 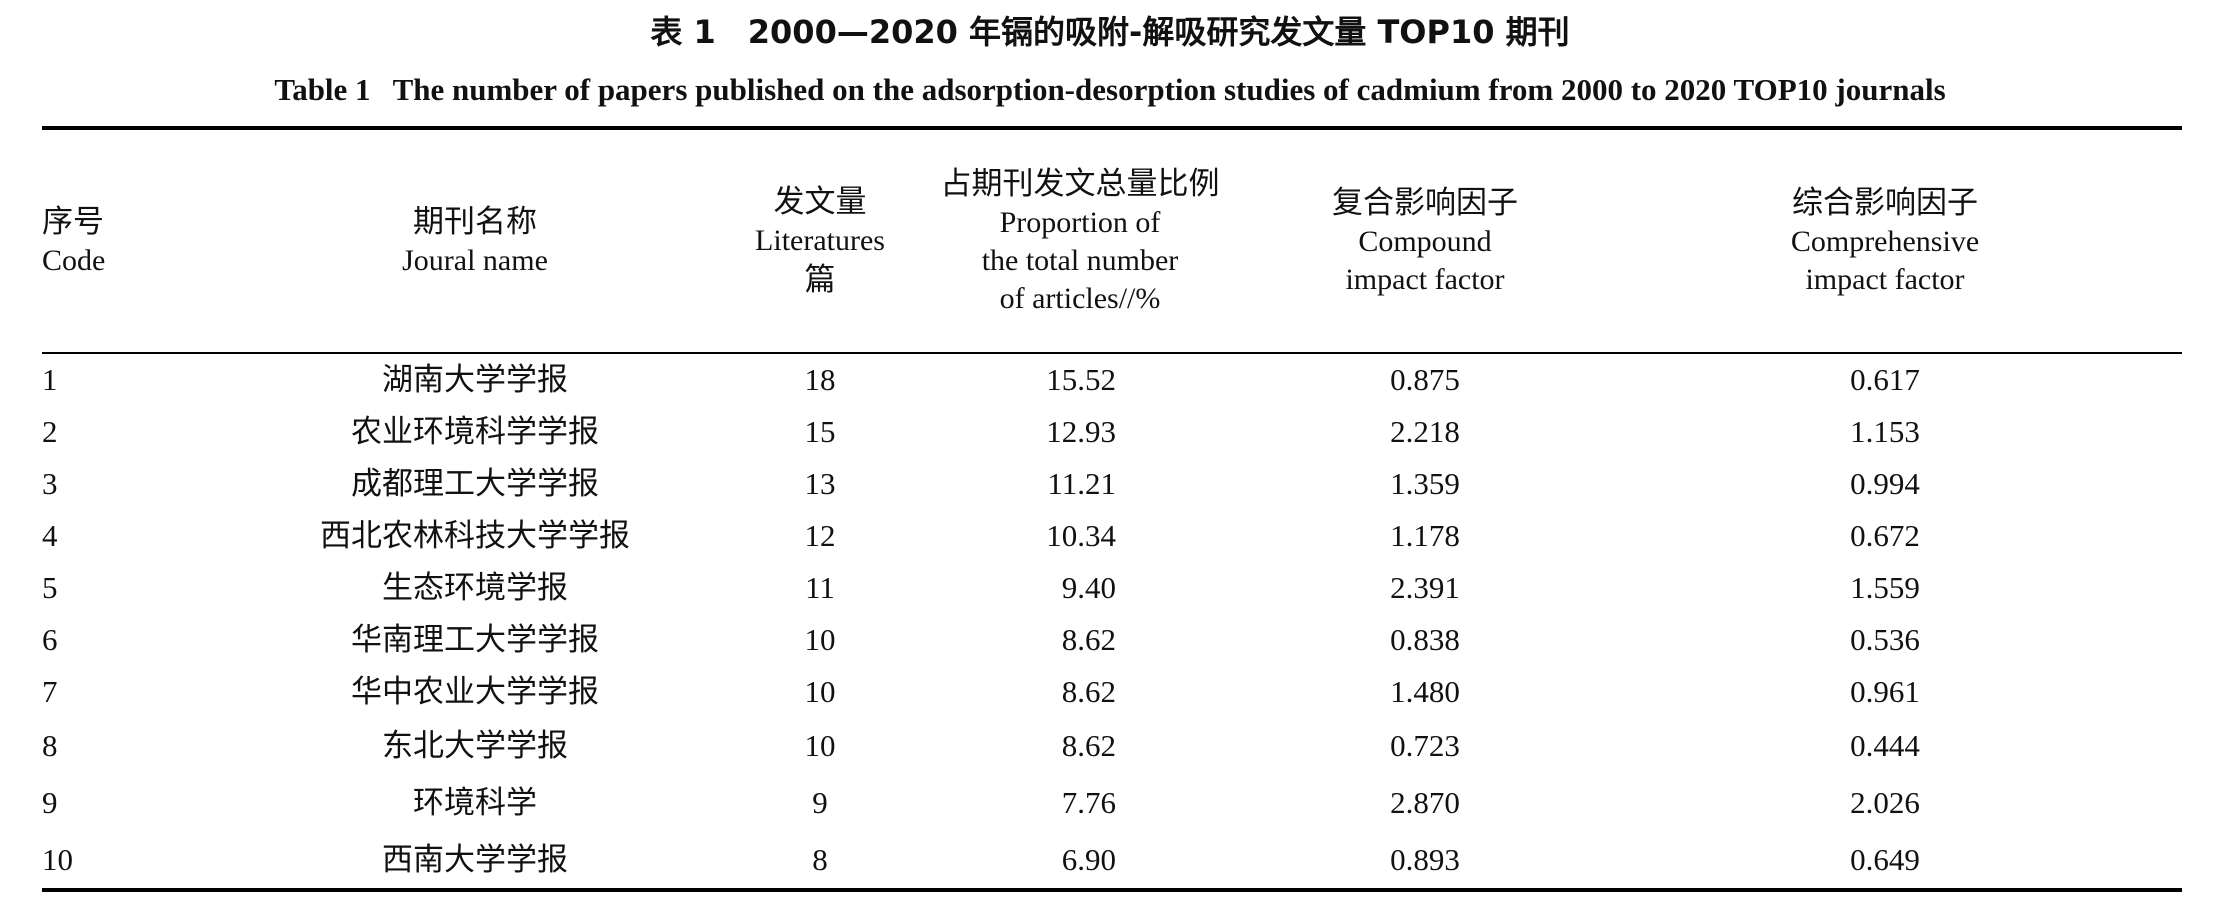 I want to click on cell-code: 6, so click(x=50, y=639).